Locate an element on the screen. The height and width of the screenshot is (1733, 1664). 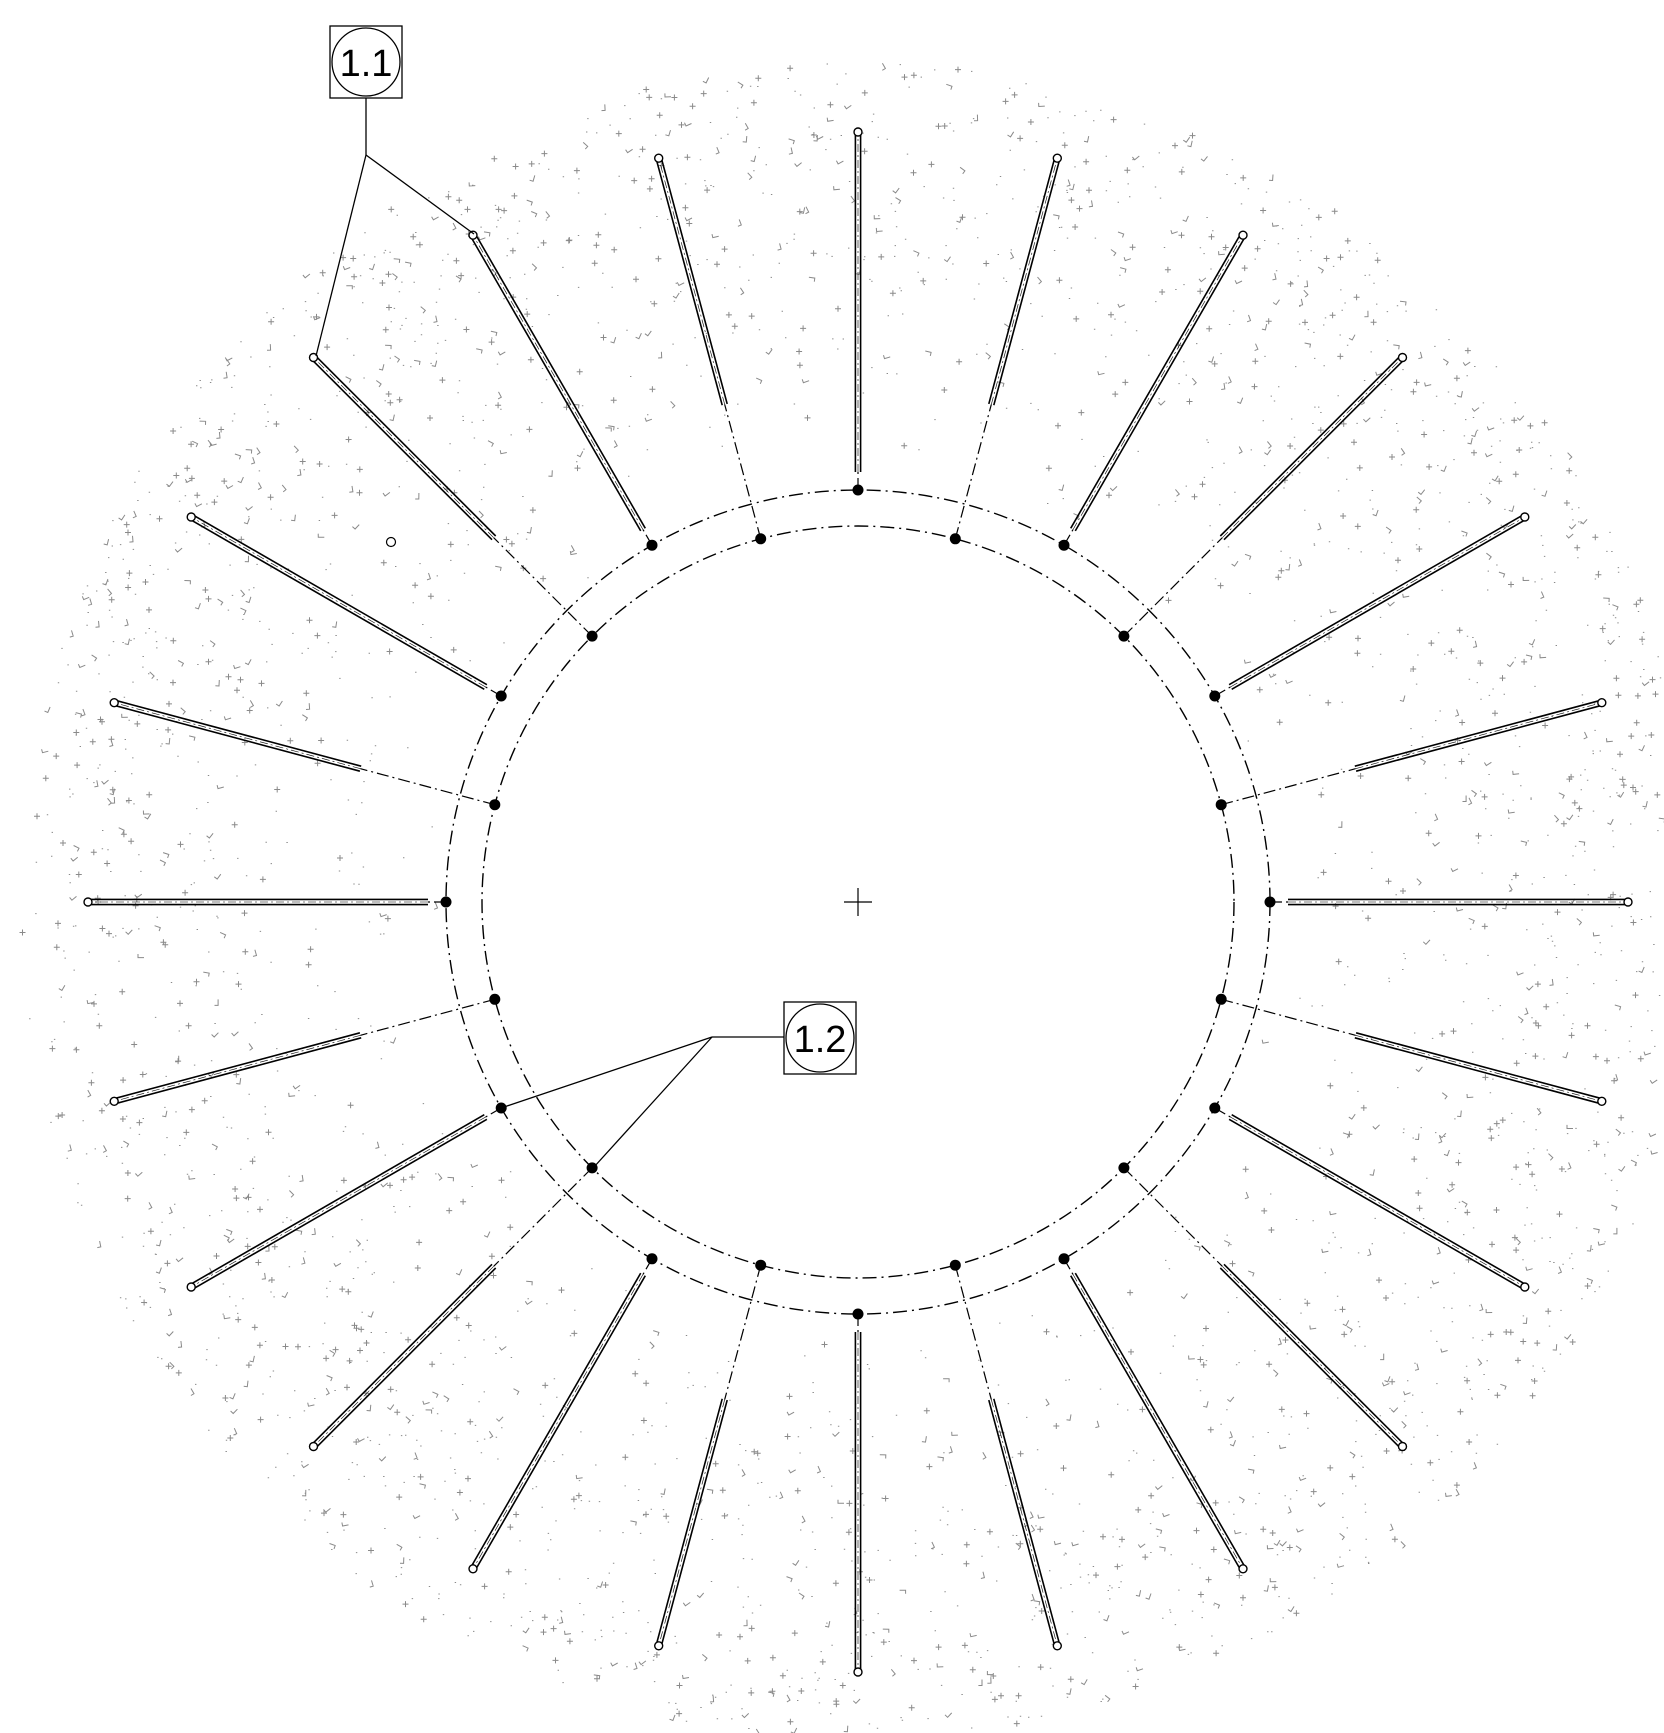
center-cross-mark is located at coordinates (858, 902).